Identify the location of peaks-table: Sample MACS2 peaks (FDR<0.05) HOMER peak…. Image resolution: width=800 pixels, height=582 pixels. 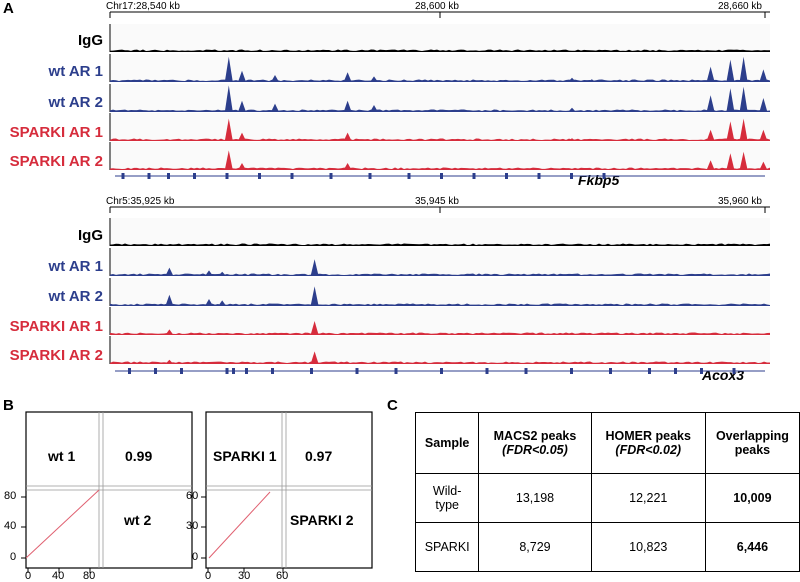
(607, 492).